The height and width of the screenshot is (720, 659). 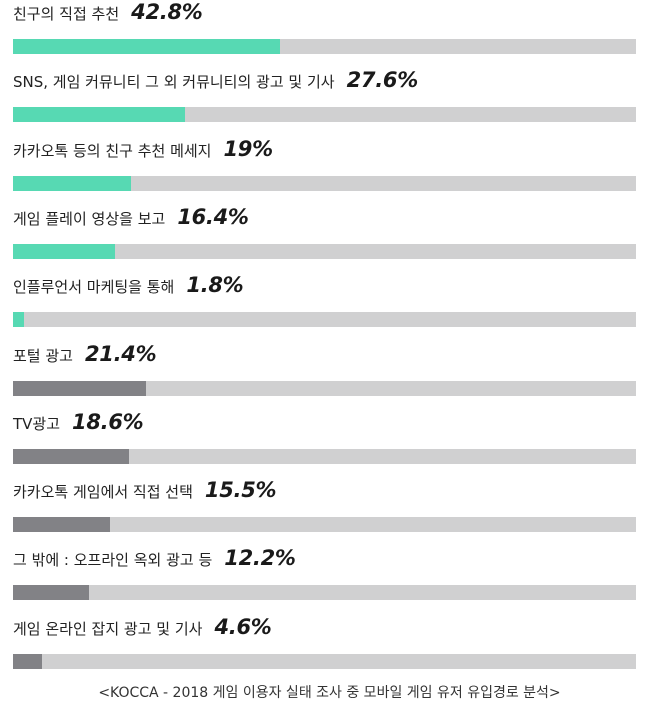 What do you see at coordinates (66, 14) in the screenshot?
I see `bar-label: 친구의 직접 추천` at bounding box center [66, 14].